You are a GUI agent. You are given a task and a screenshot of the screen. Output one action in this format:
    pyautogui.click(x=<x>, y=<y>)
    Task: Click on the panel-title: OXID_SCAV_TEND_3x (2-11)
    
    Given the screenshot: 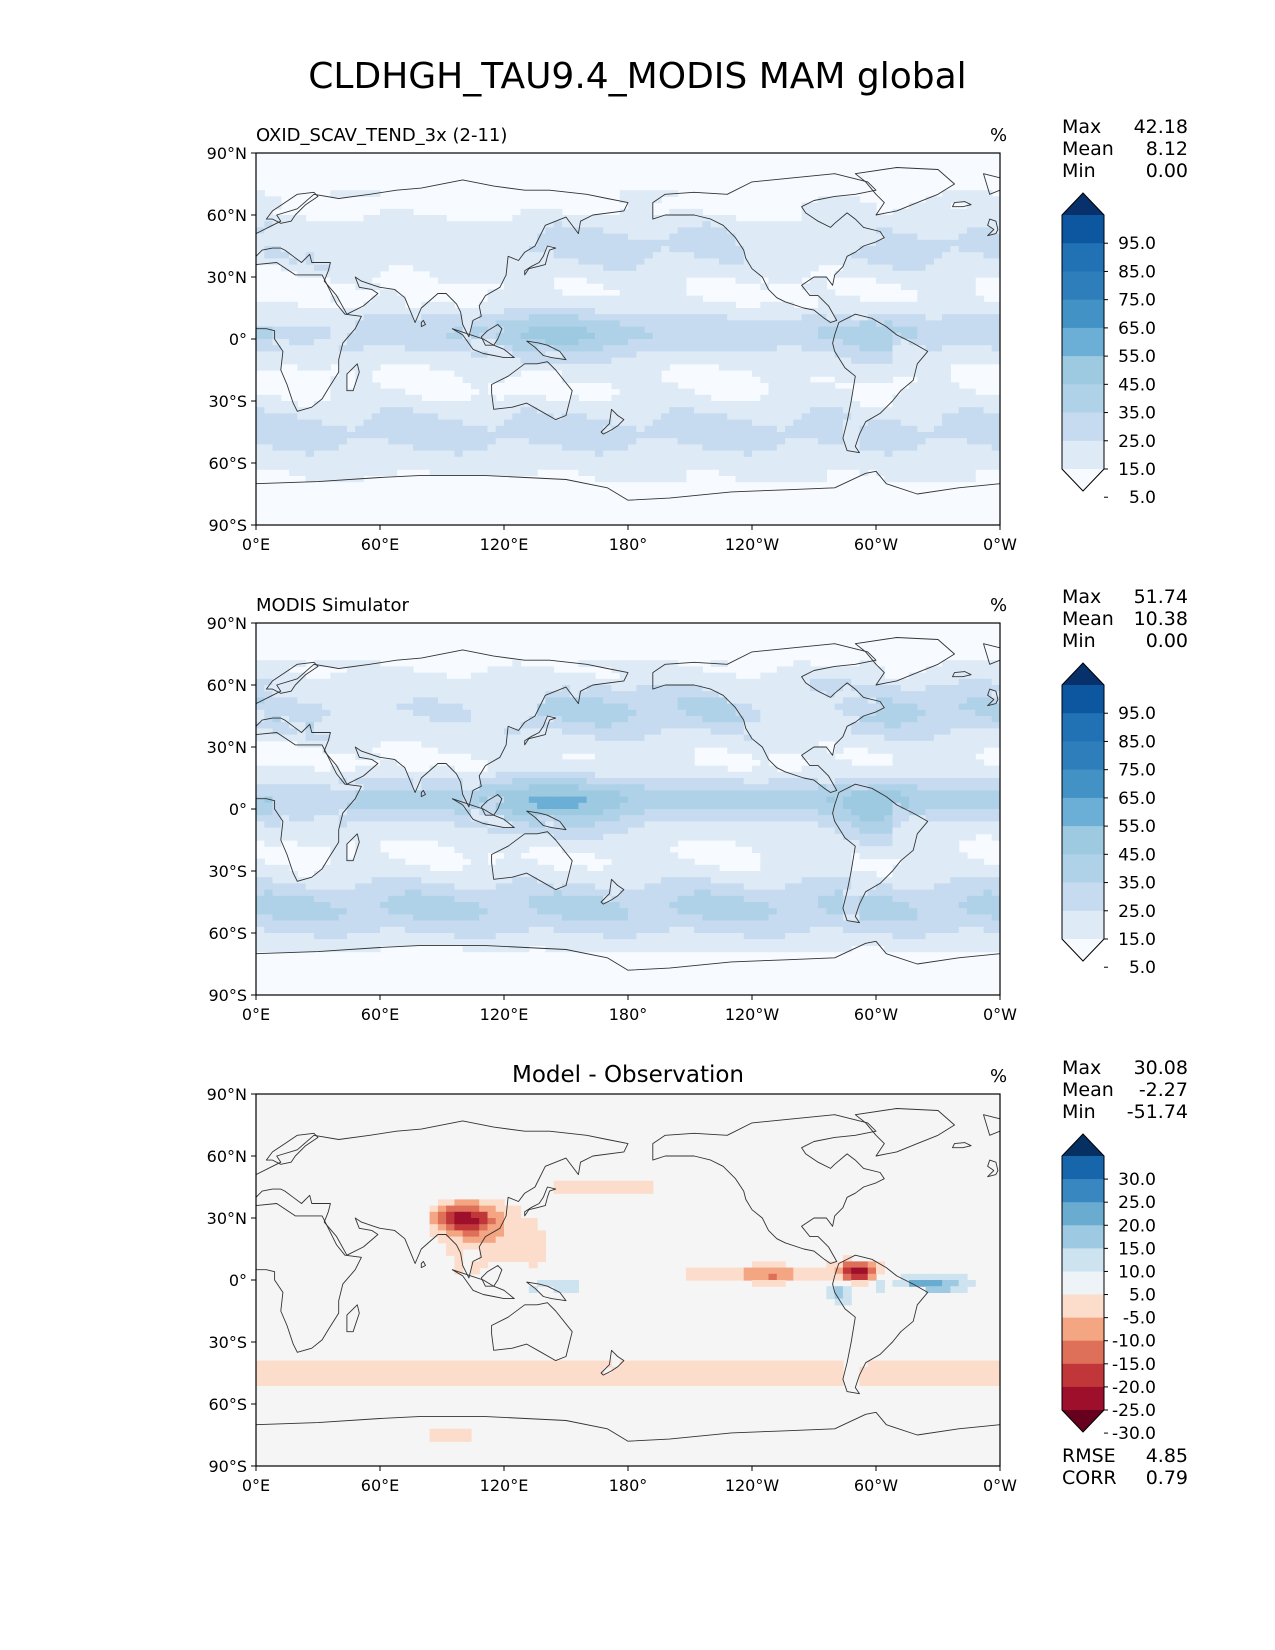 What is the action you would take?
    pyautogui.click(x=381, y=135)
    